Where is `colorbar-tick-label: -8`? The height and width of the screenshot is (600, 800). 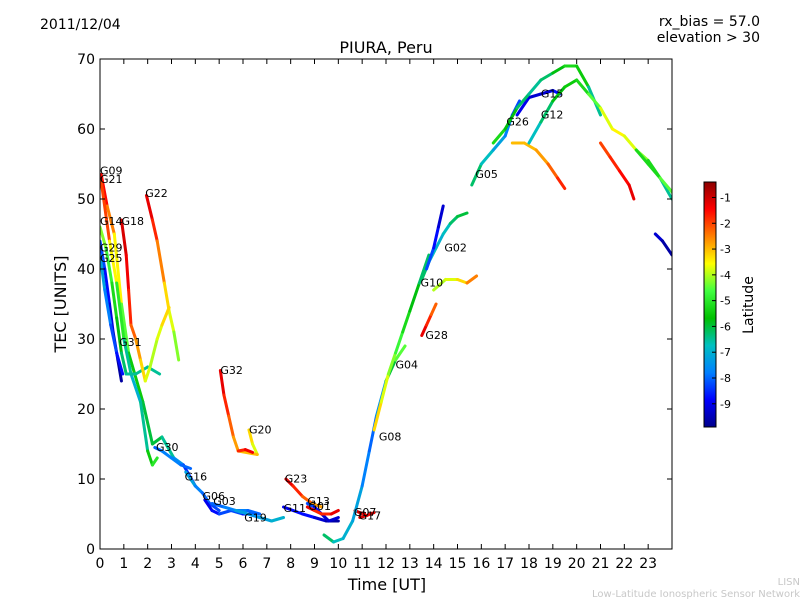 colorbar-tick-label: -8 is located at coordinates (725, 378).